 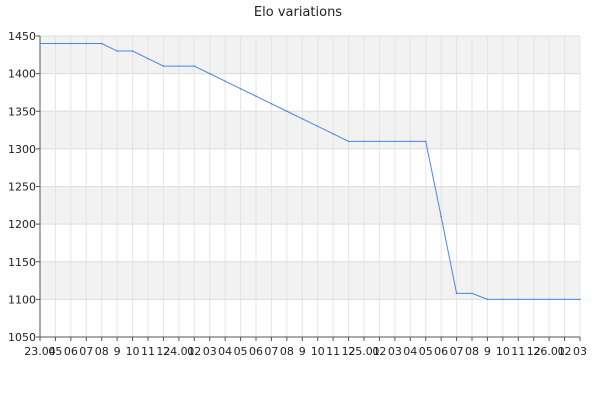 What do you see at coordinates (22, 149) in the screenshot?
I see `y-tick-label: 1300` at bounding box center [22, 149].